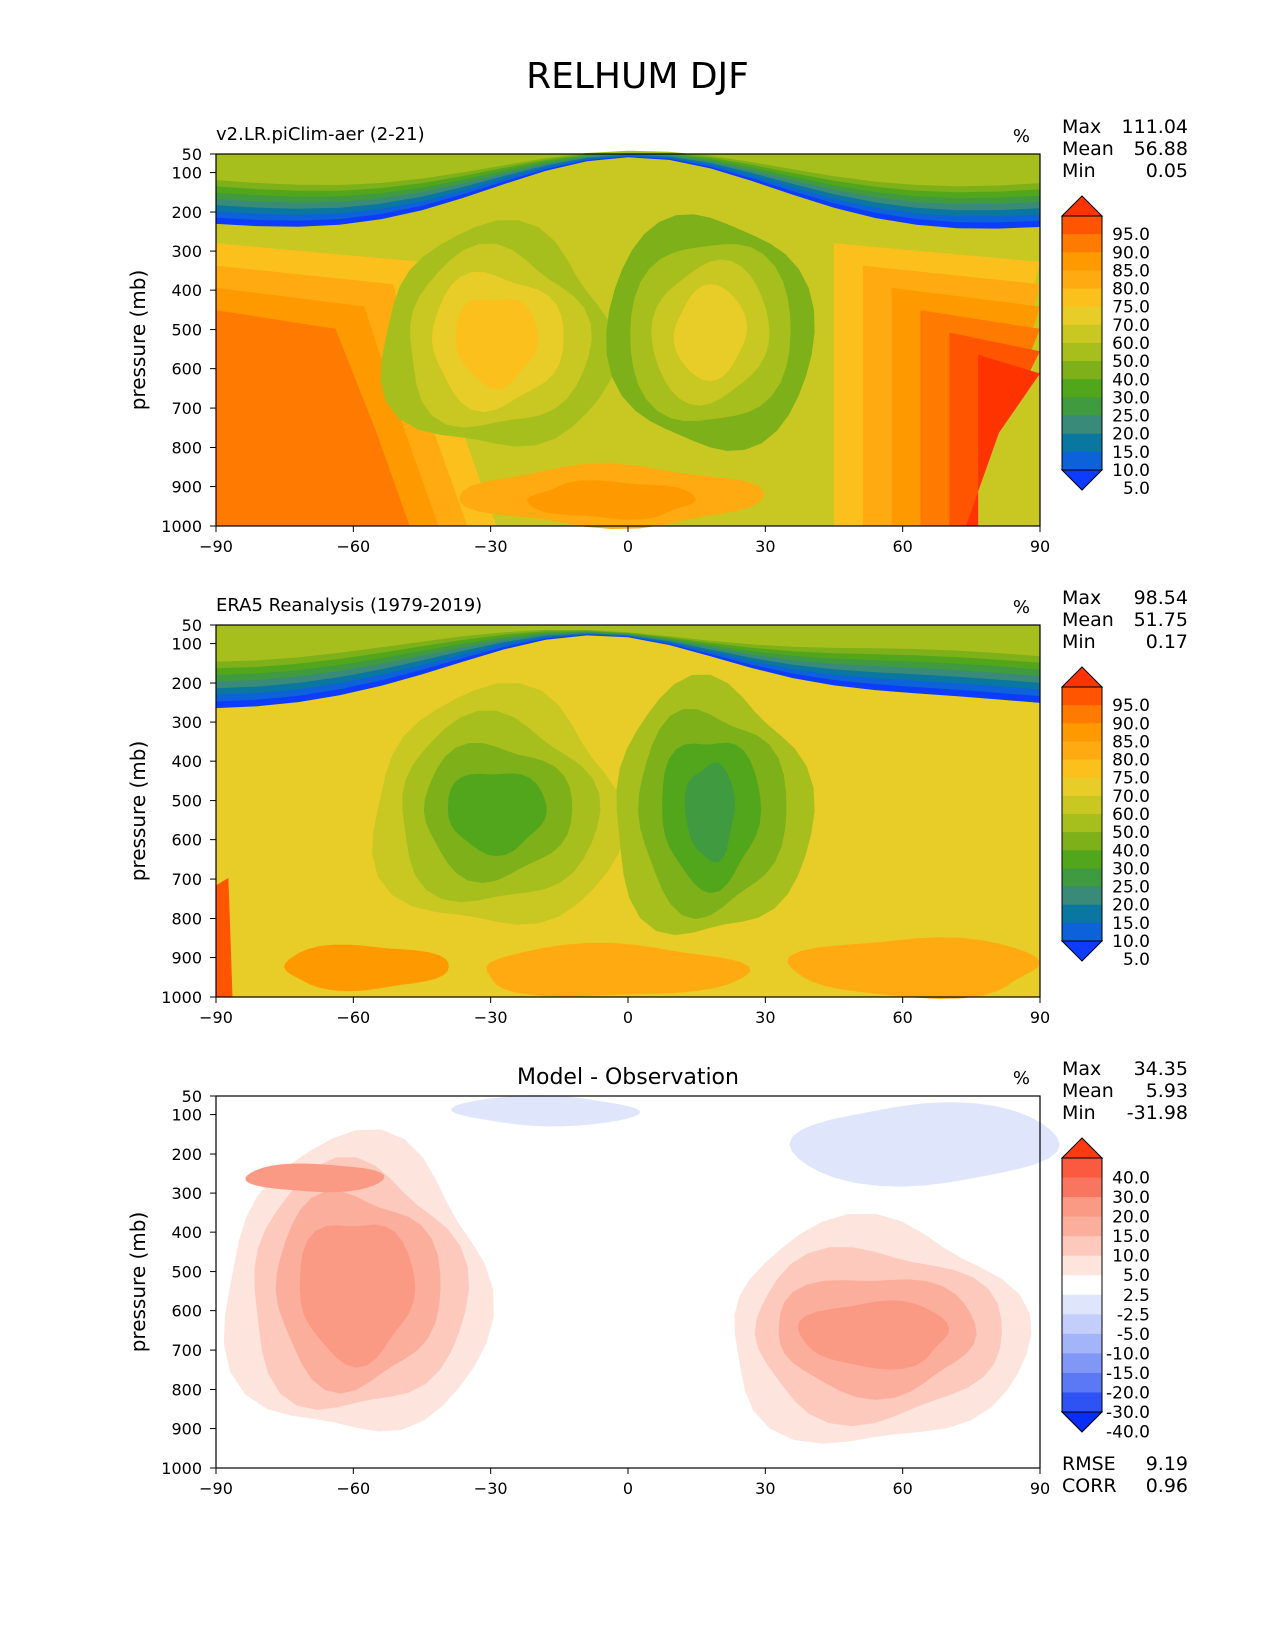  I want to click on south-moist-pool, so click(366, 968).